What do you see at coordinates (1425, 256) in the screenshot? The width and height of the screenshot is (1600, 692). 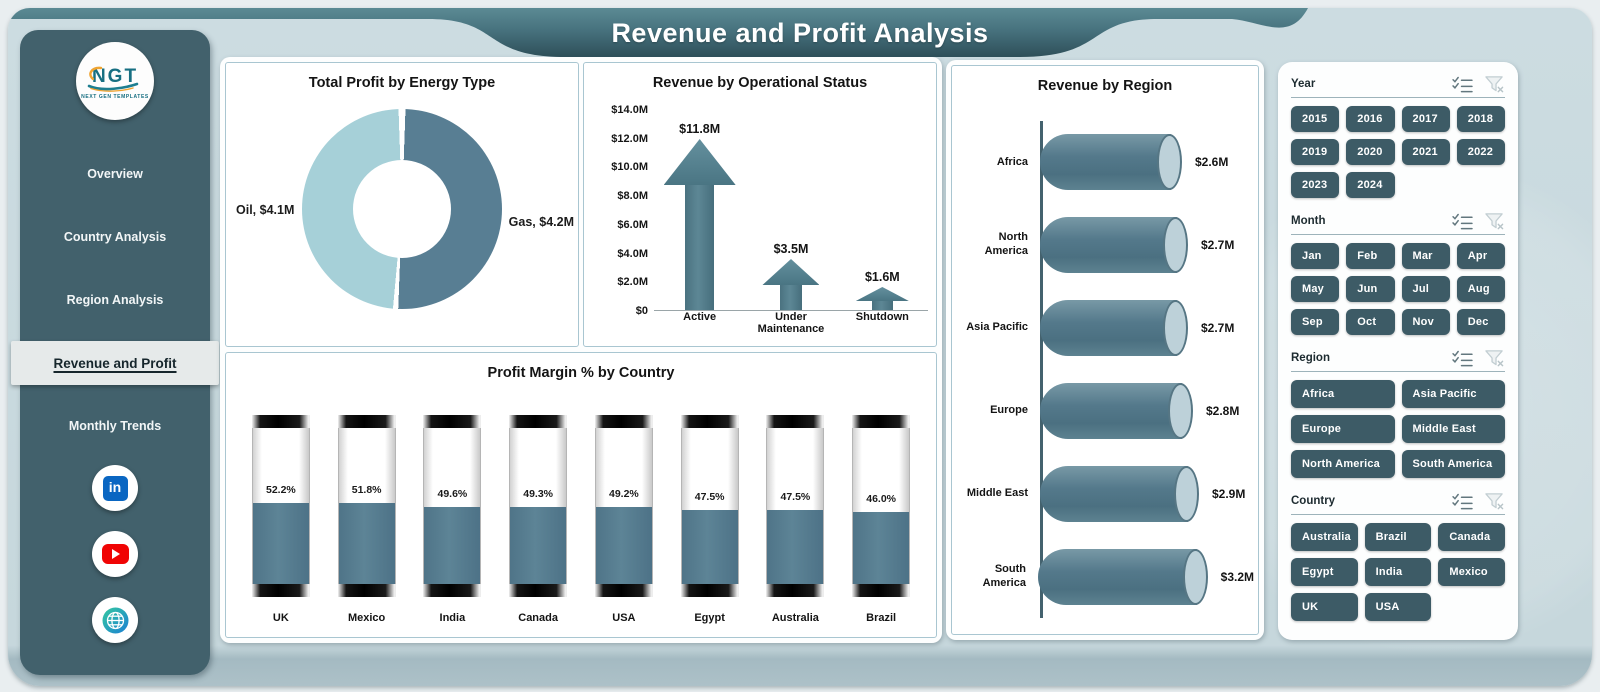 I see `slicer-option-mar: Mar` at bounding box center [1425, 256].